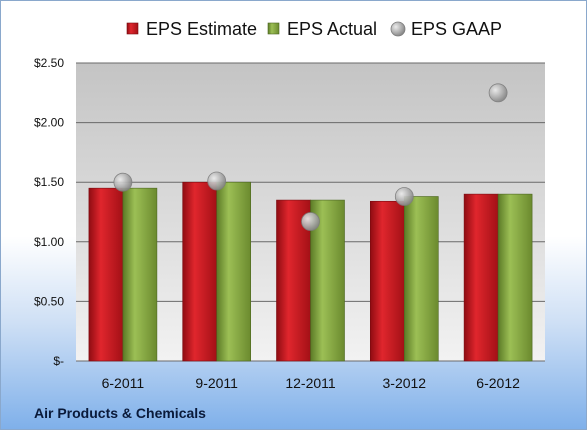 The image size is (587, 431). I want to click on y-tick-label: $1.00, so click(49, 242).